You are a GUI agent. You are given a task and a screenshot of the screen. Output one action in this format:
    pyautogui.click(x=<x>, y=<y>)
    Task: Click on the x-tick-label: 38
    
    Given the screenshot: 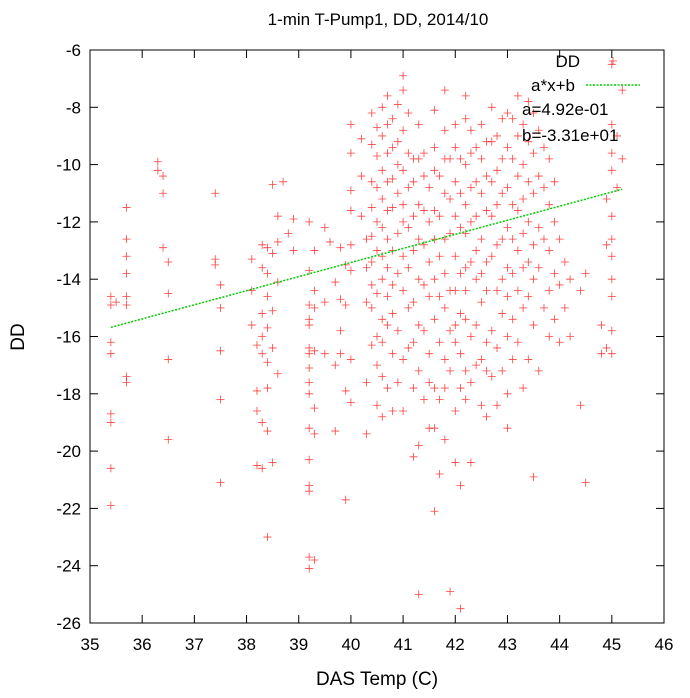 What is the action you would take?
    pyautogui.click(x=246, y=644)
    